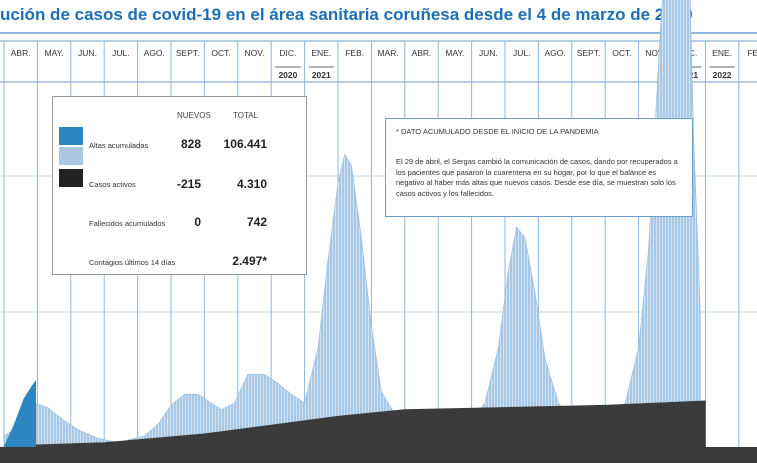  What do you see at coordinates (188, 184) in the screenshot?
I see `row-nuevos-activos: -215` at bounding box center [188, 184].